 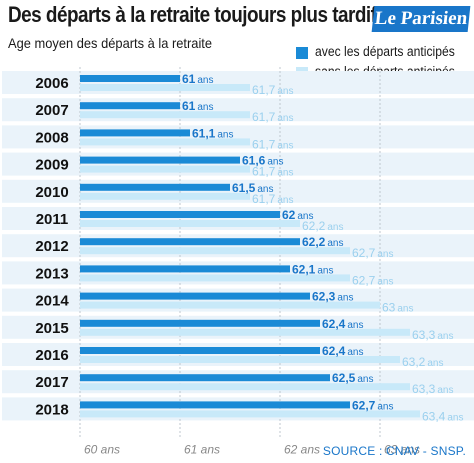 I want to click on data-label-sans: 63,4 ans, so click(x=442, y=416).